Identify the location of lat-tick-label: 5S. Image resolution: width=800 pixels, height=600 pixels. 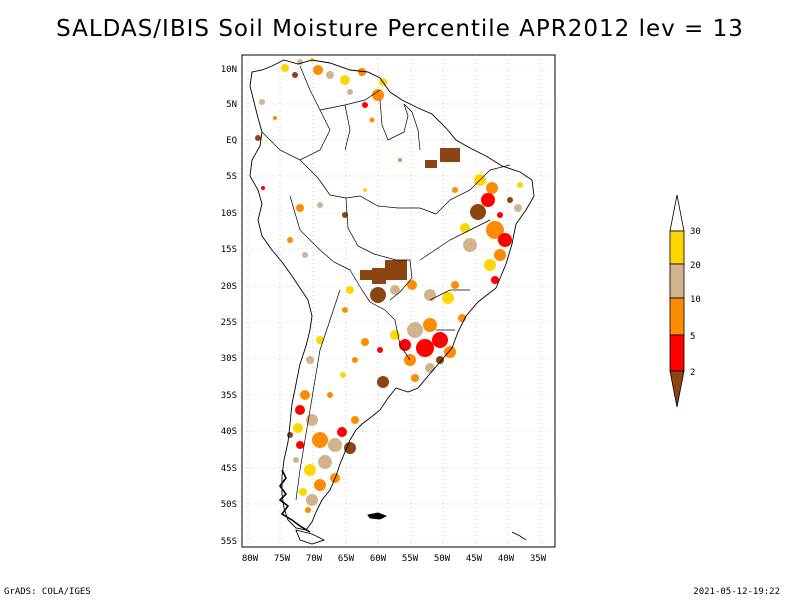
(231, 177).